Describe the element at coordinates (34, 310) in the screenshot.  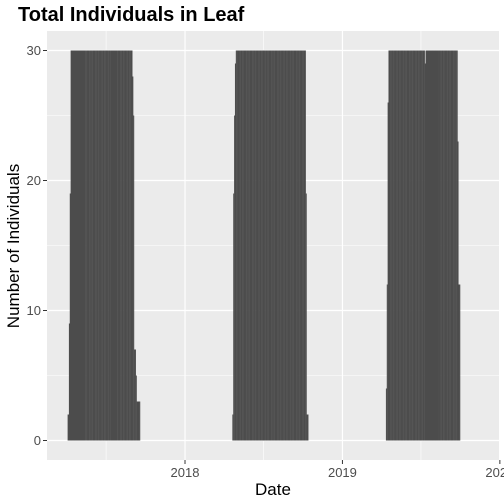
I see `y-tick-label: 10` at that location.